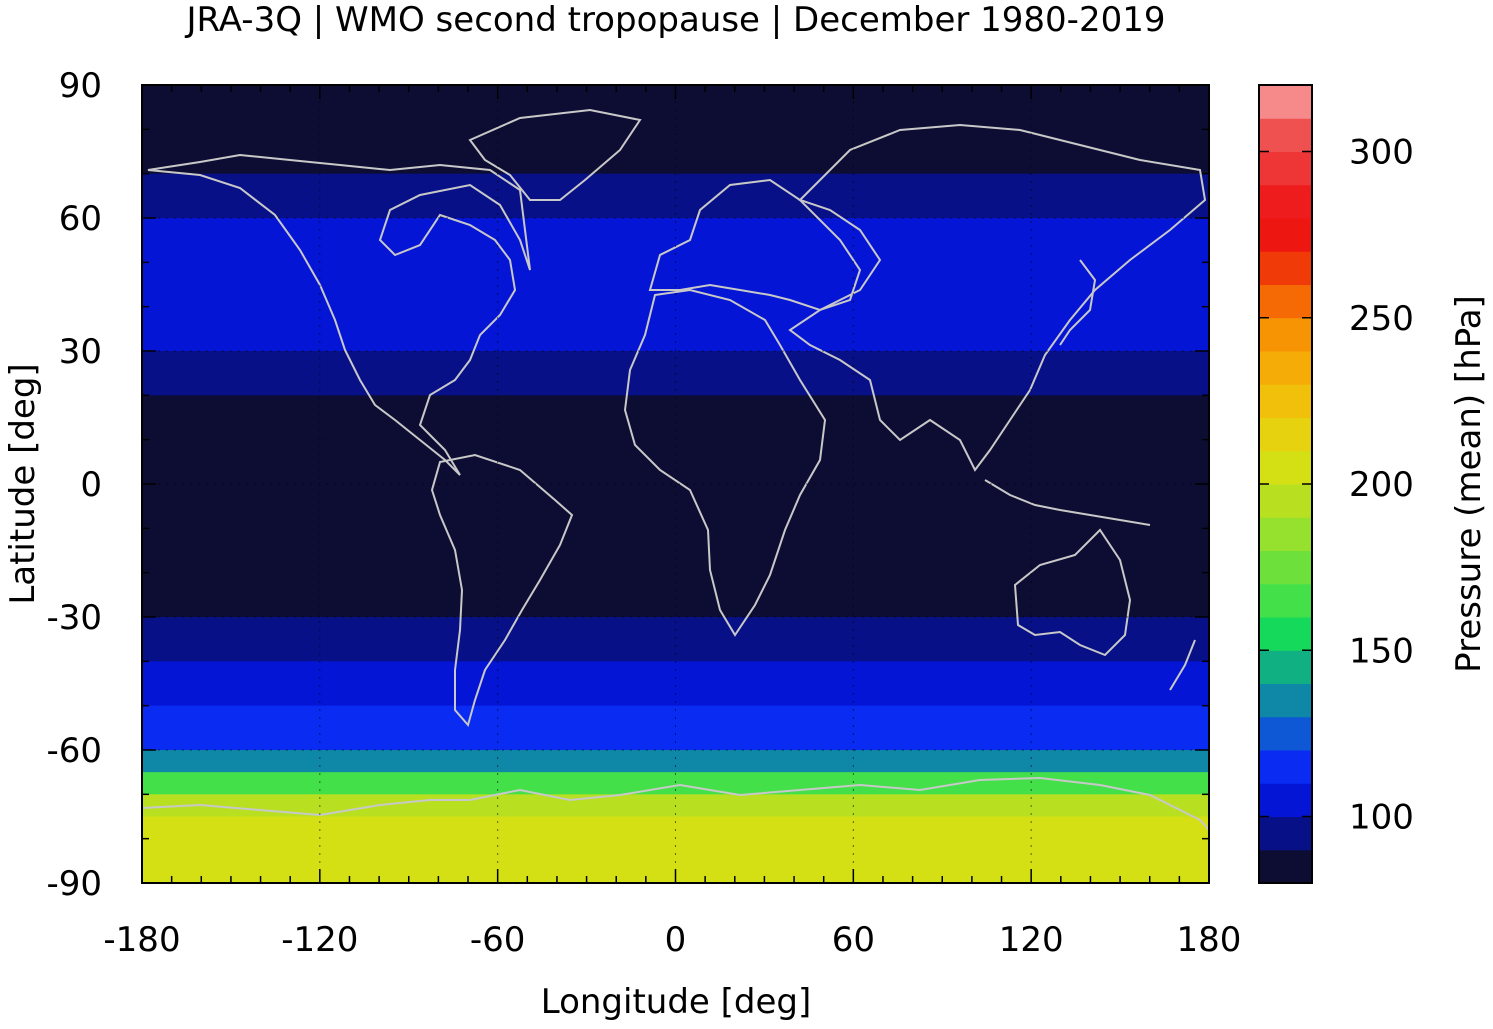 Image resolution: width=1493 pixels, height=1029 pixels. I want to click on coast-europe, so click(755, 245).